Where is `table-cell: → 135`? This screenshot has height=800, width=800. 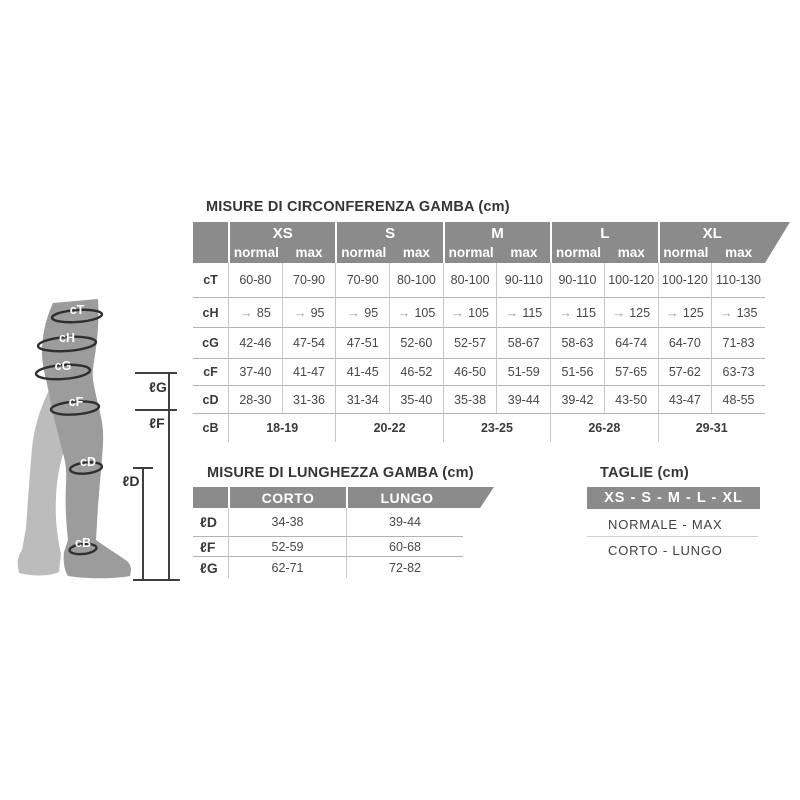
table-cell: → 135 is located at coordinates (738, 312).